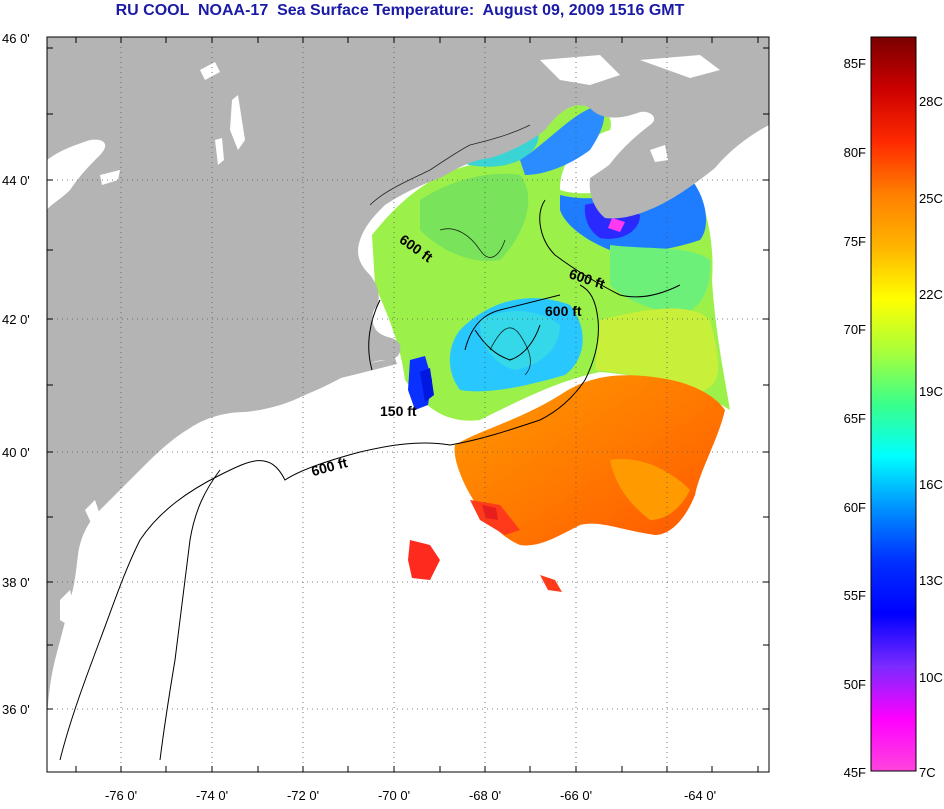 The image size is (944, 809). What do you see at coordinates (855, 152) in the screenshot?
I see `colorbar-f-label: 80F` at bounding box center [855, 152].